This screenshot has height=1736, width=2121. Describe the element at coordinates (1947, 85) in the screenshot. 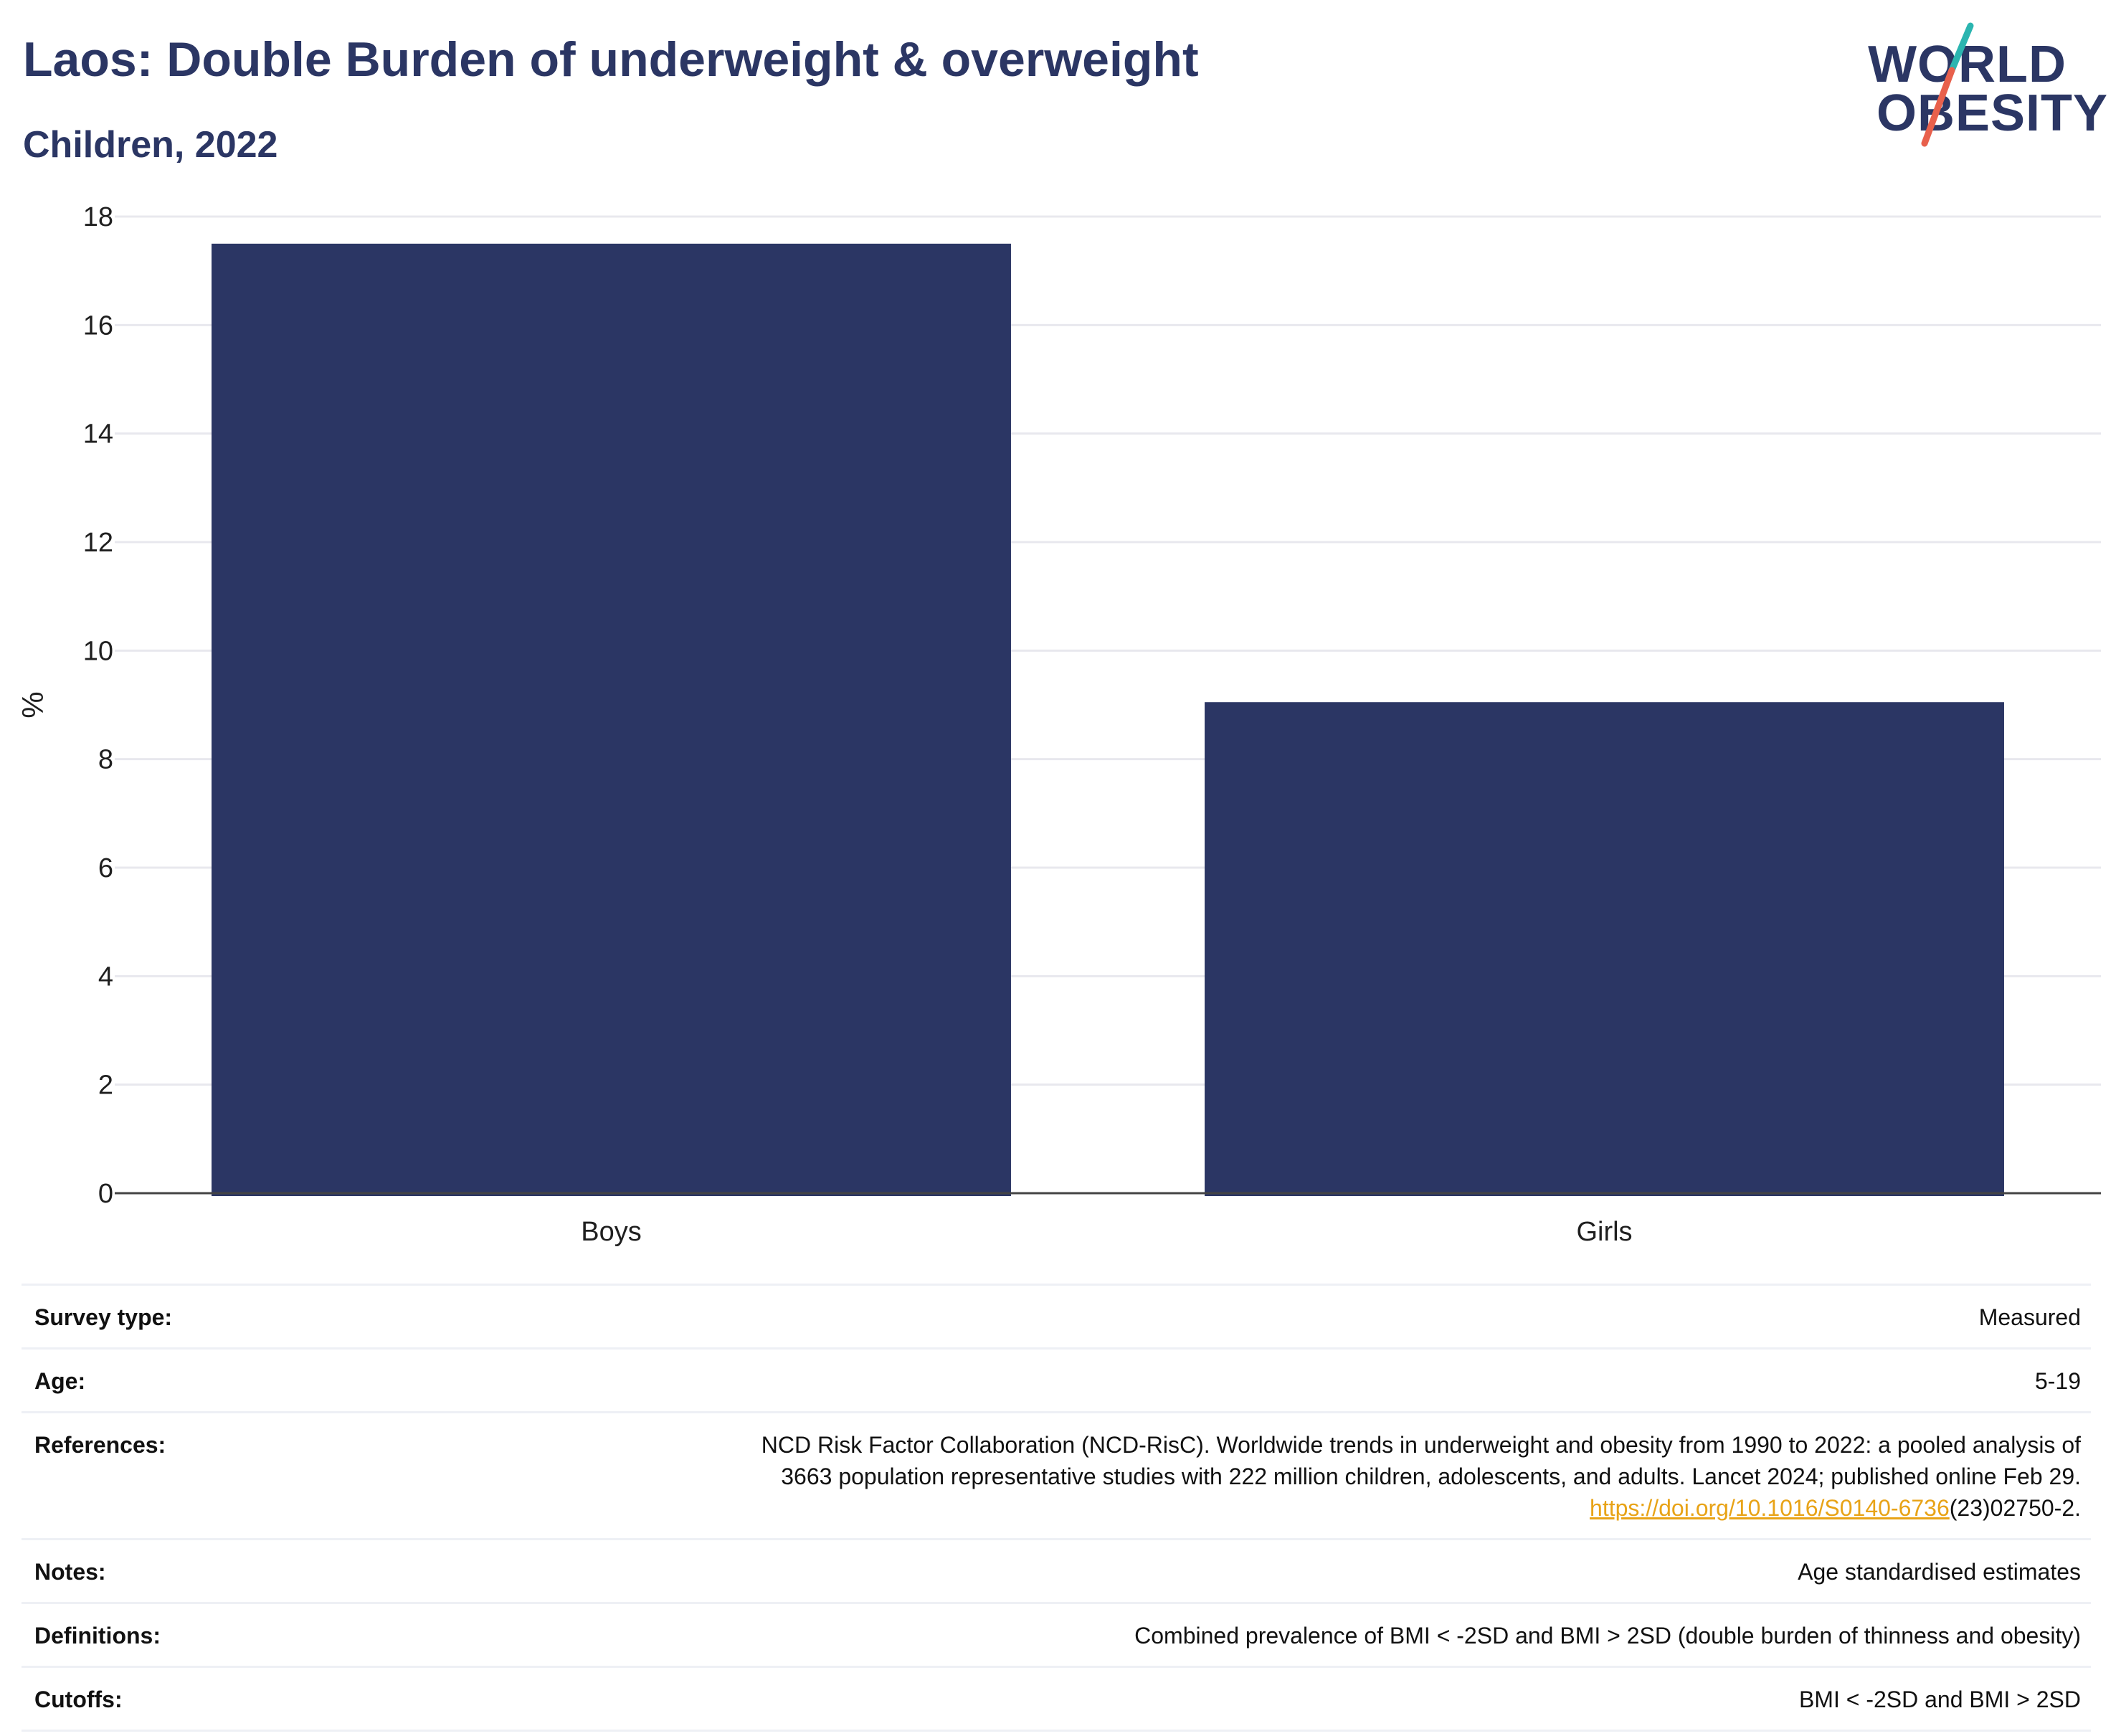

I see `logo-slash-icon` at that location.